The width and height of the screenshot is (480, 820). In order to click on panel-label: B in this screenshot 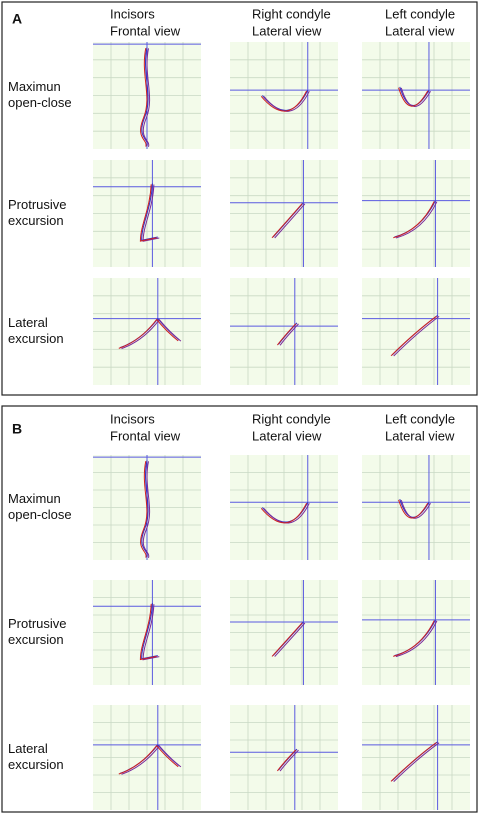, I will do `click(17, 429)`.